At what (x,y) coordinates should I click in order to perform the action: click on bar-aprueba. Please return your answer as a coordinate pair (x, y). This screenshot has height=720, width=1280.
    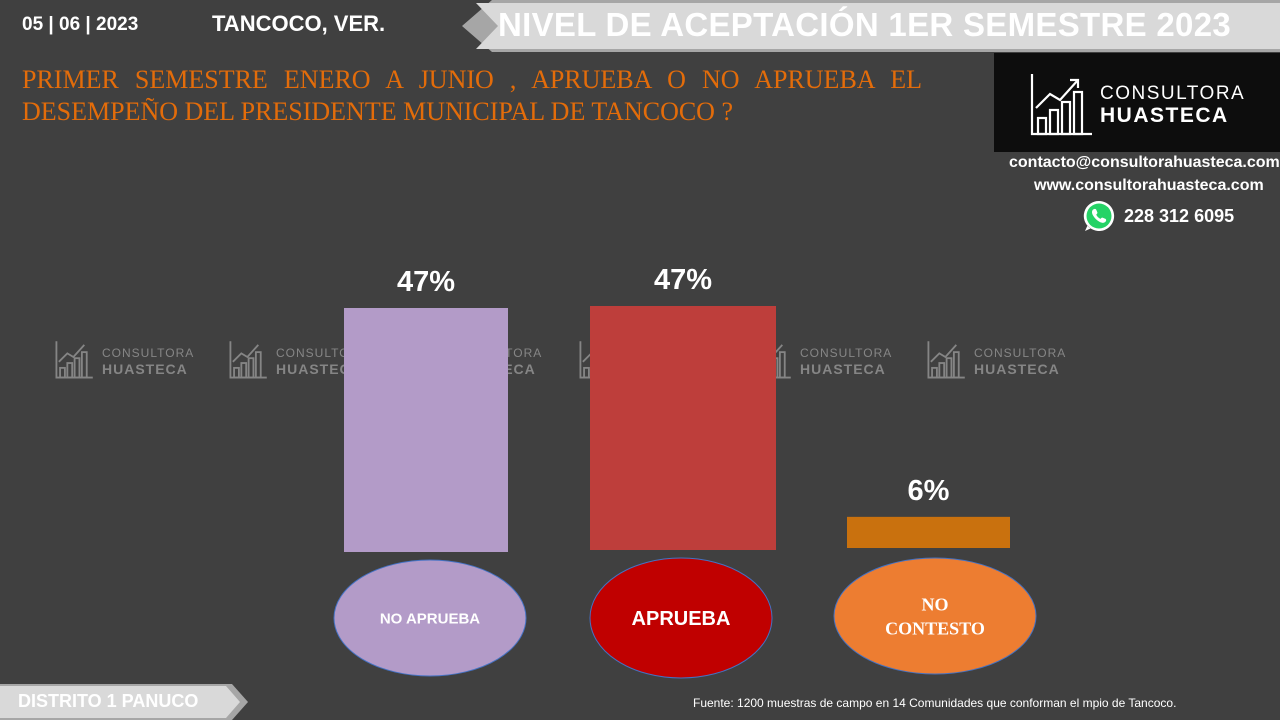
    Looking at the image, I should click on (683, 428).